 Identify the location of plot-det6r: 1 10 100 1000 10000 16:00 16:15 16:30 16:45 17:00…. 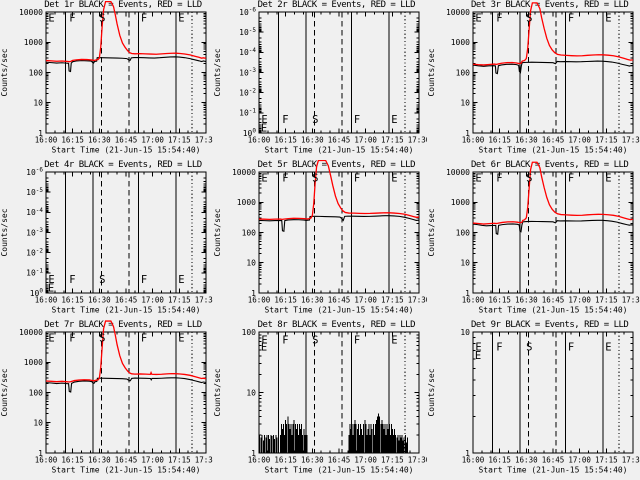
(533, 237).